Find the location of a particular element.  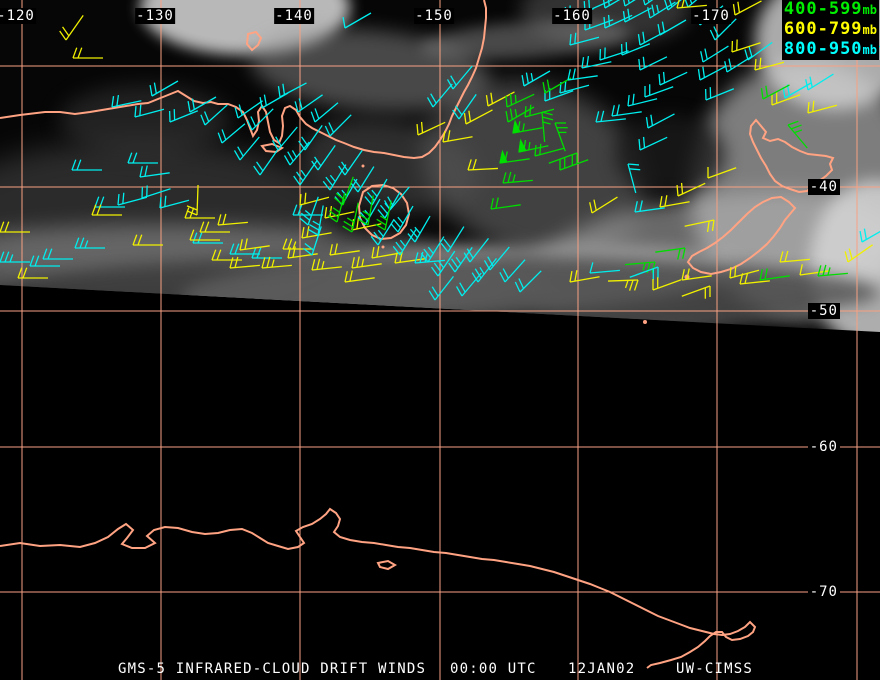

legend-item-800-950mb: 800-950mb is located at coordinates (830, 50).